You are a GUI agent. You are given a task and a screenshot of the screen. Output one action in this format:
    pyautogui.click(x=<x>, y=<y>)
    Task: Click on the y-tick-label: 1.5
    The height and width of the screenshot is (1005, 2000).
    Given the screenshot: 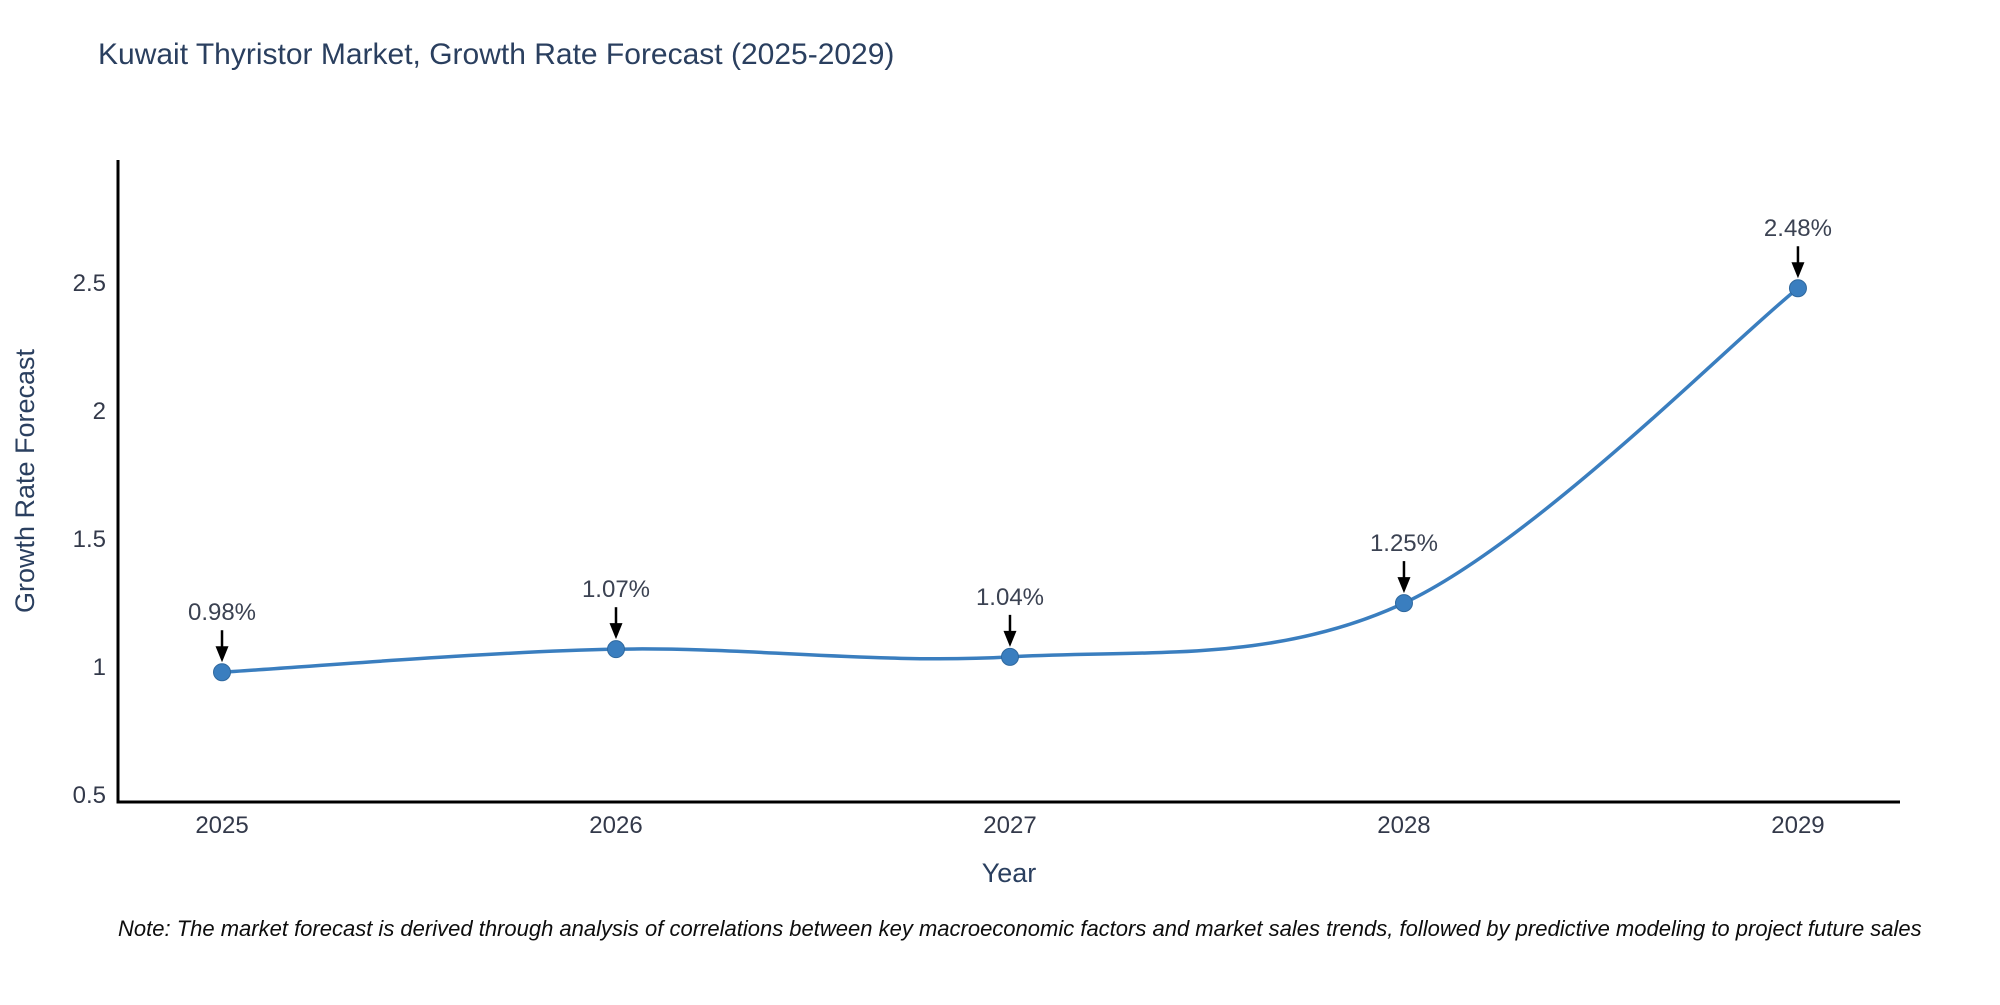 What is the action you would take?
    pyautogui.click(x=89, y=539)
    